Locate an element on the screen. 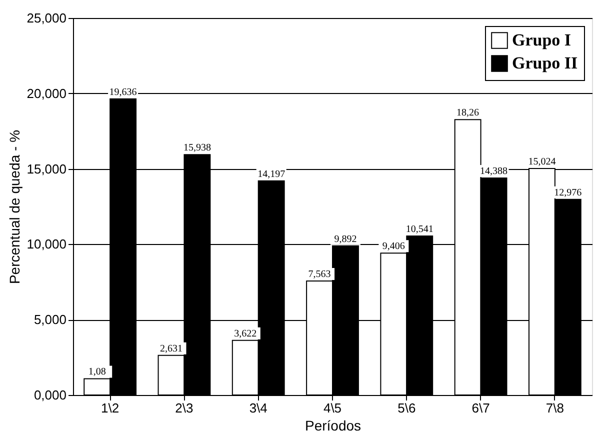 The width and height of the screenshot is (604, 439). x-tick-label: 1\2 is located at coordinates (110, 408).